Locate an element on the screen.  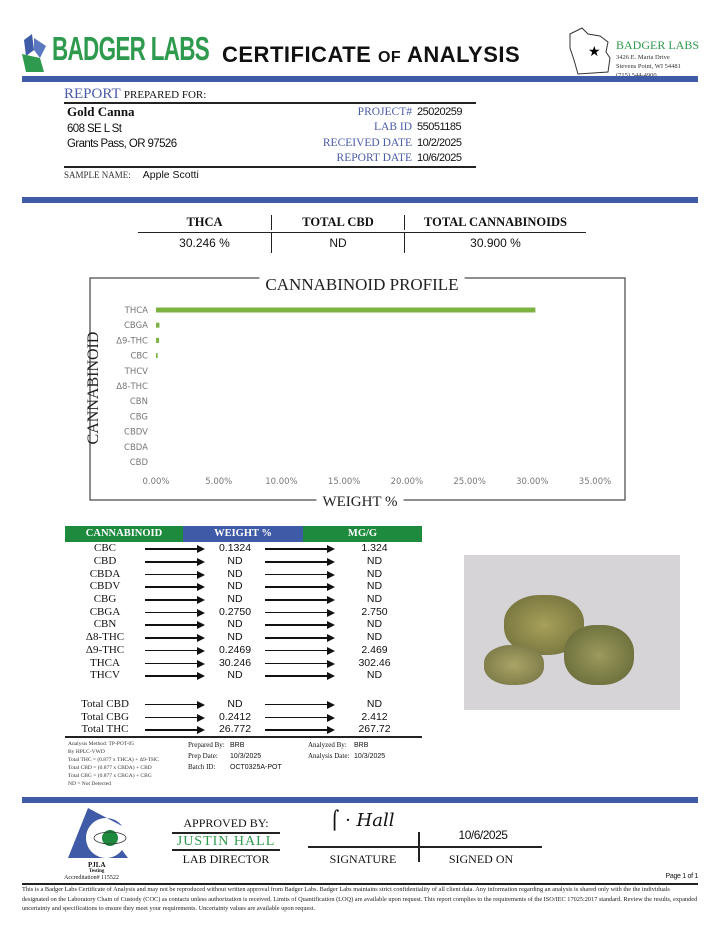
bar-Δ9-THC is located at coordinates (158, 340).